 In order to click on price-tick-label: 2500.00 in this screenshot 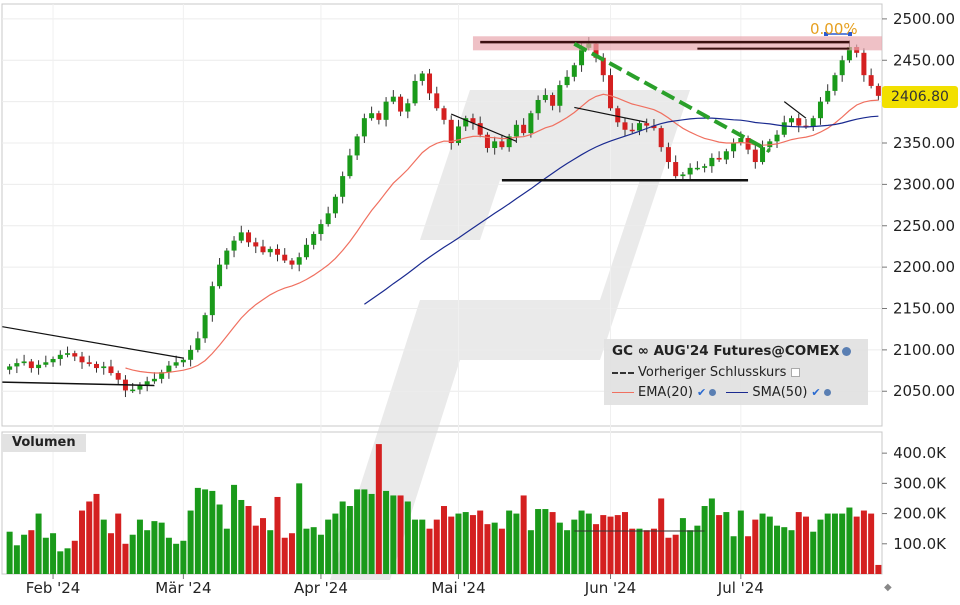, I will do `click(924, 19)`.